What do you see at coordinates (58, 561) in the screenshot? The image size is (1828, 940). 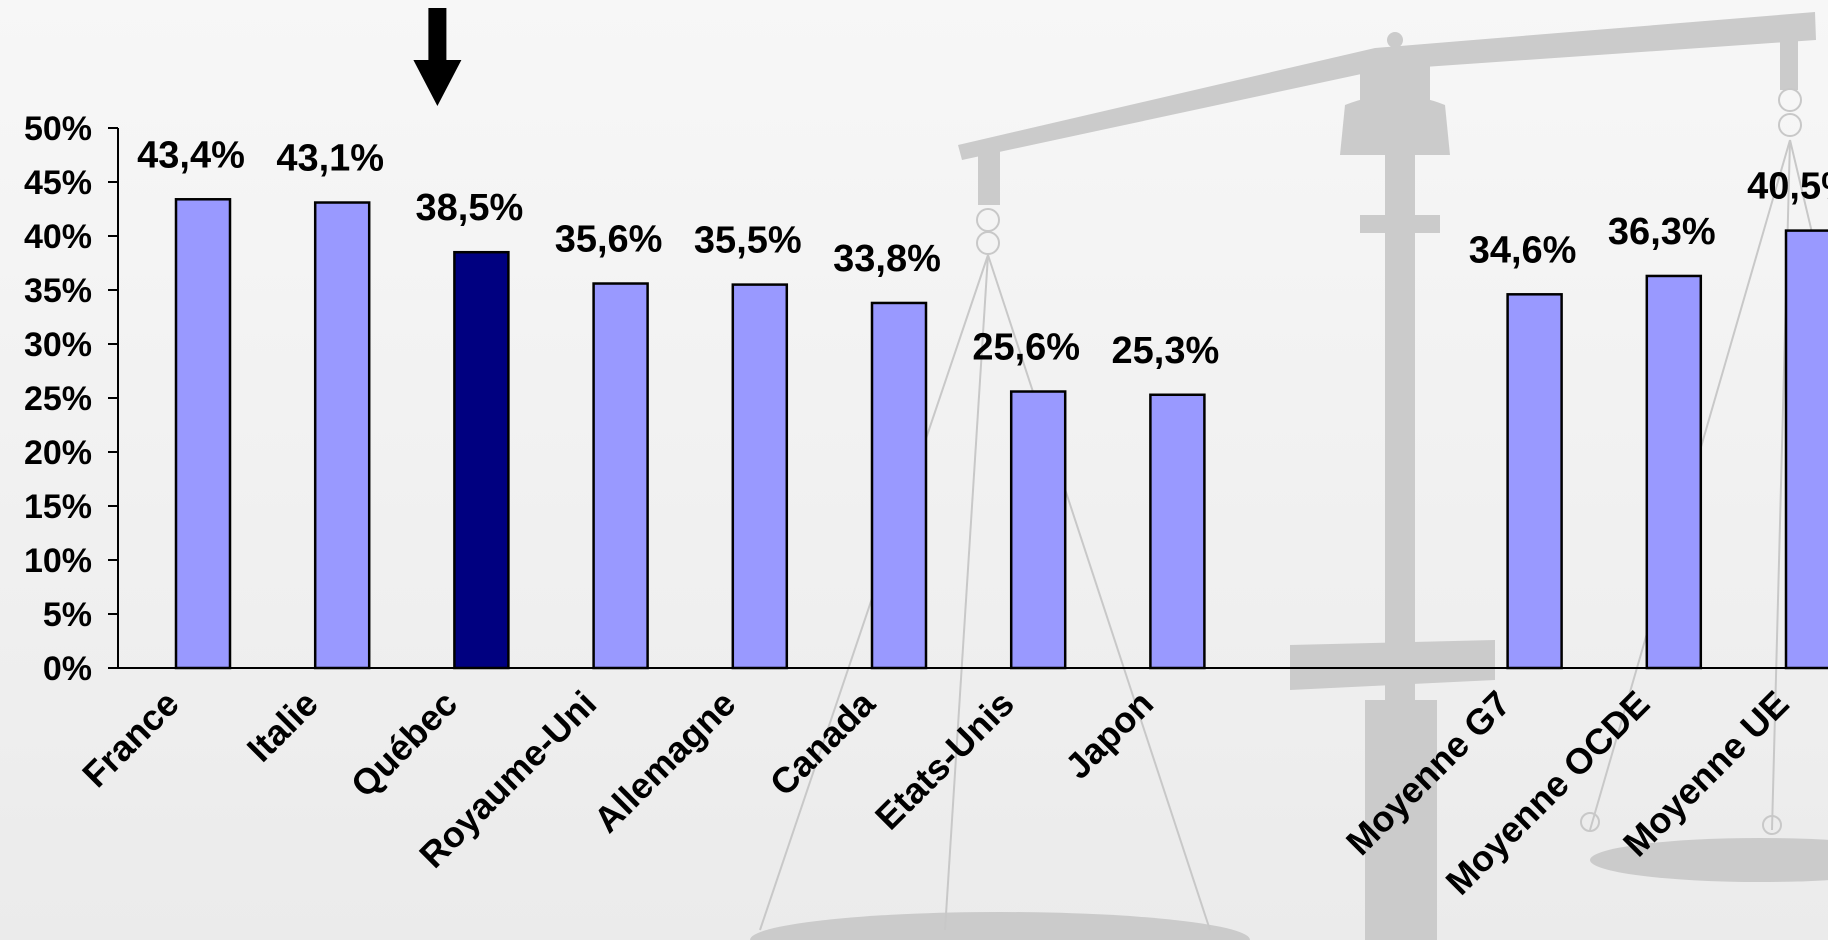 I see `y-tick-label: 10%` at bounding box center [58, 561].